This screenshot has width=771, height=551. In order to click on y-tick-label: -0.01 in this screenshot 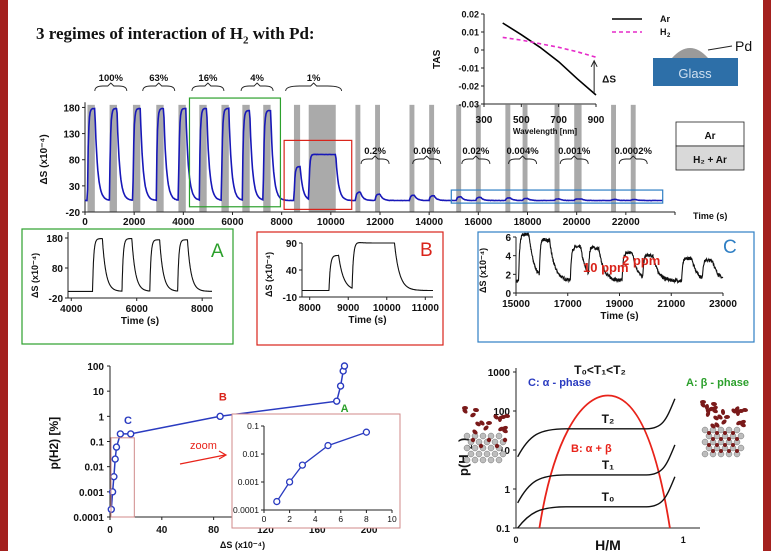, I will do `click(468, 69)`.